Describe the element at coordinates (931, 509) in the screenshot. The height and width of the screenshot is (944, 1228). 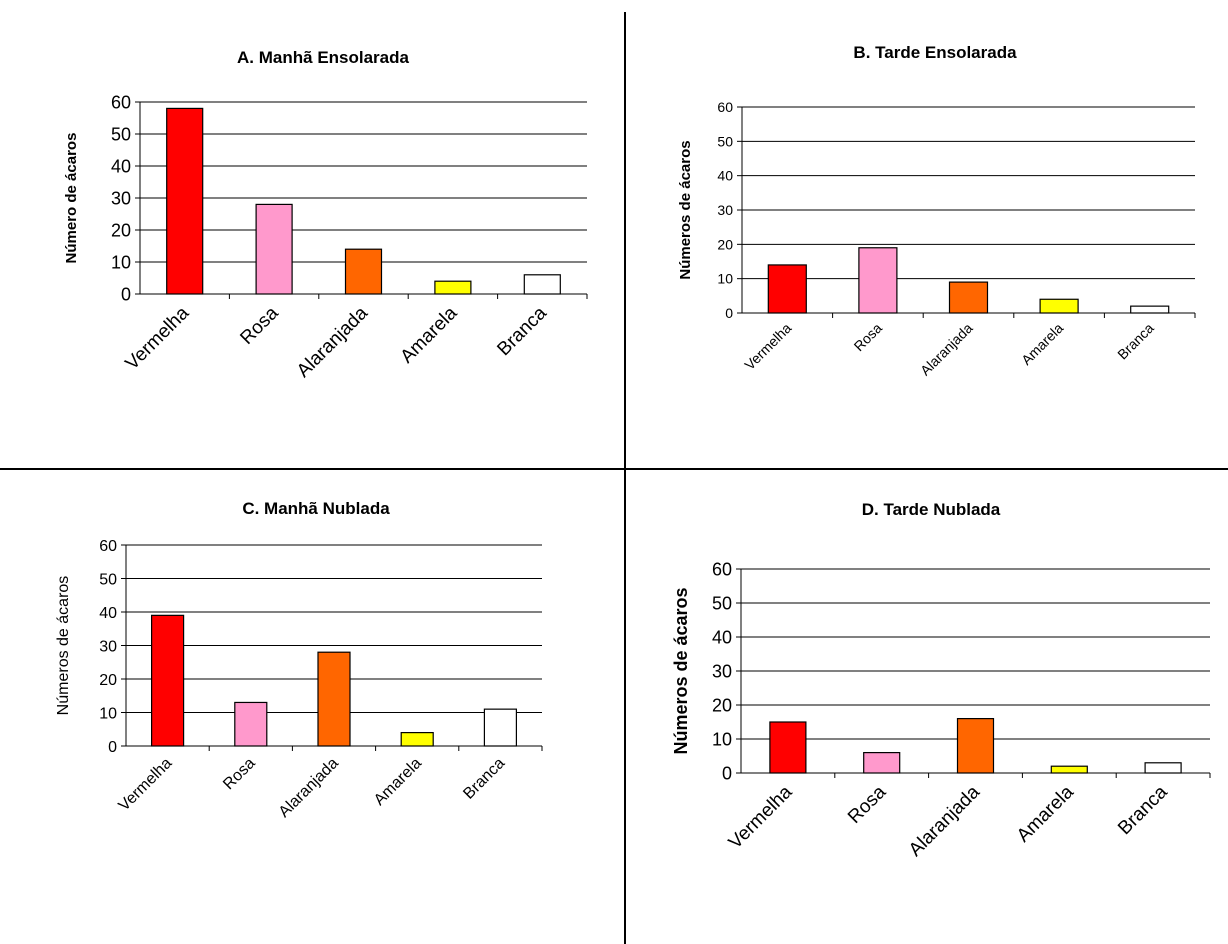
I see `chart-title: D. Tarde Nublada` at that location.